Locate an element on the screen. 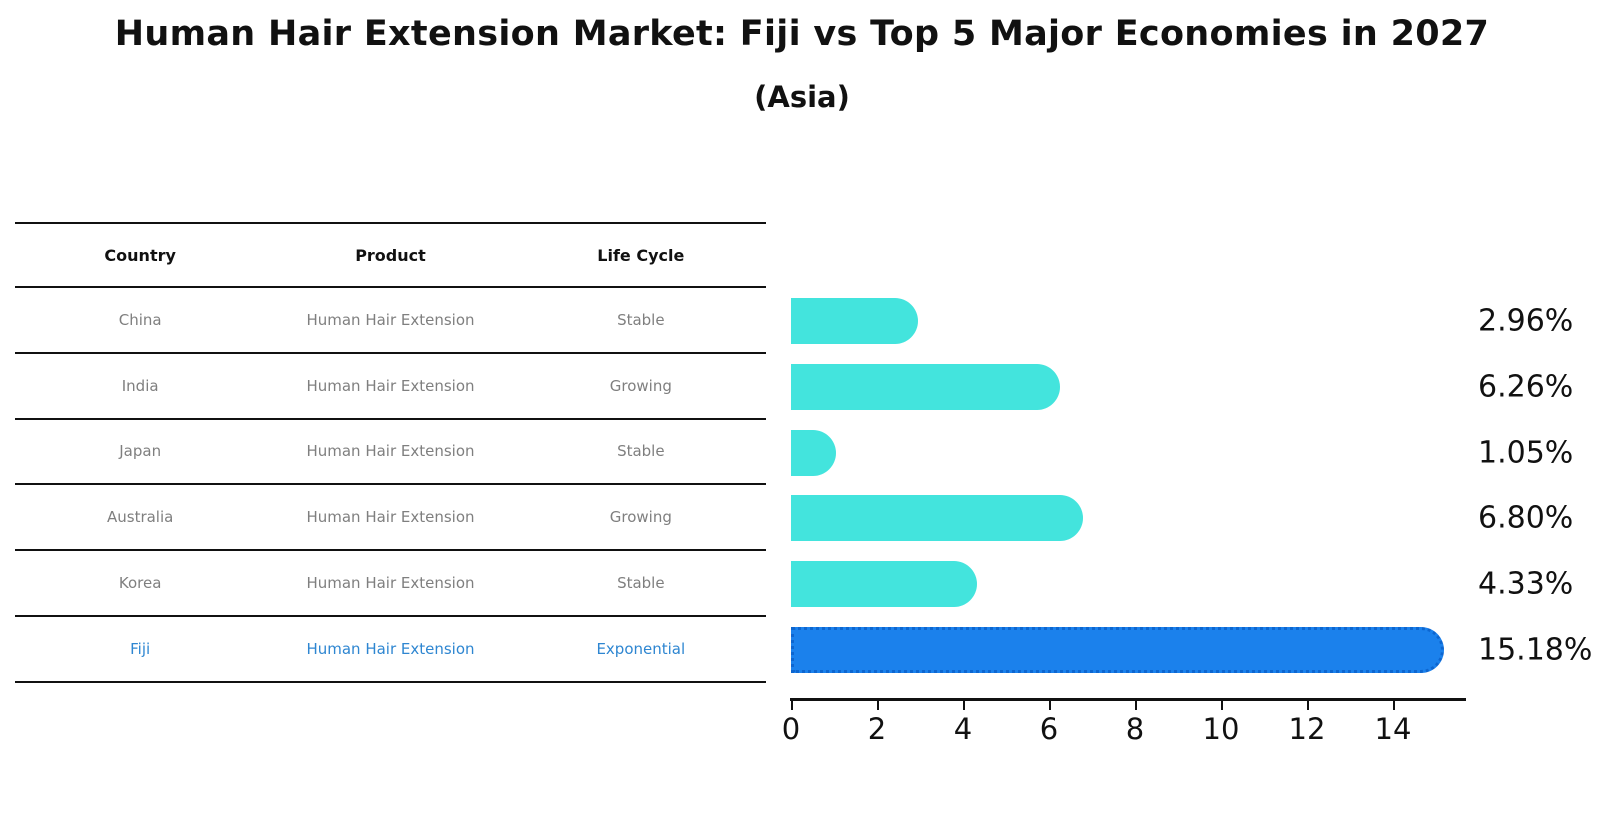 This screenshot has height=823, width=1604. cell-country: Korea is located at coordinates (140, 583).